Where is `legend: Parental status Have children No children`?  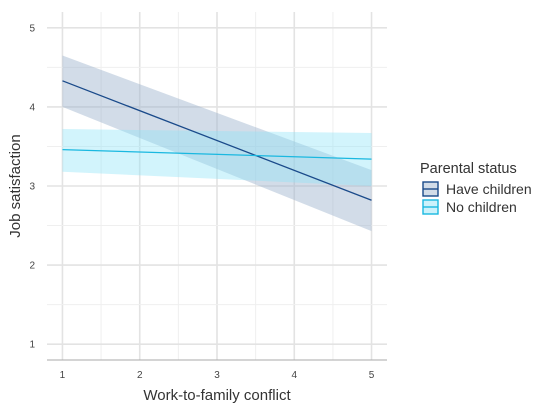
legend: Parental status Have children No children is located at coordinates (476, 188).